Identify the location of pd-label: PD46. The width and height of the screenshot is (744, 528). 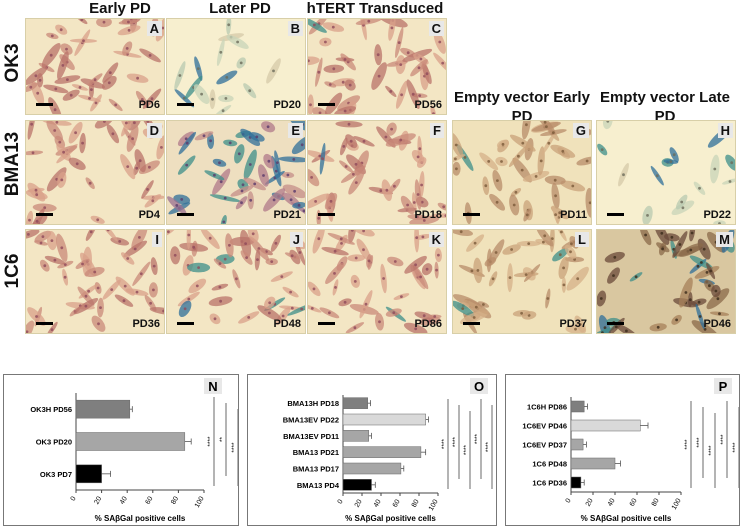
(717, 324).